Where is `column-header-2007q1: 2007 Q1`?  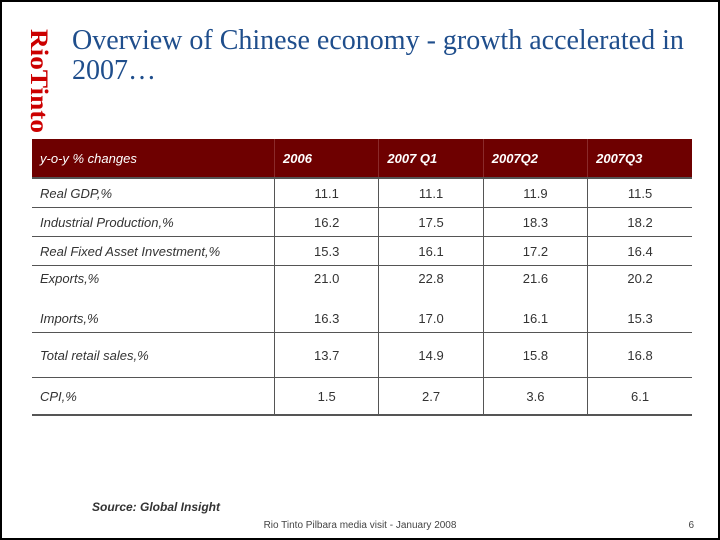 column-header-2007q1: 2007 Q1 is located at coordinates (431, 158).